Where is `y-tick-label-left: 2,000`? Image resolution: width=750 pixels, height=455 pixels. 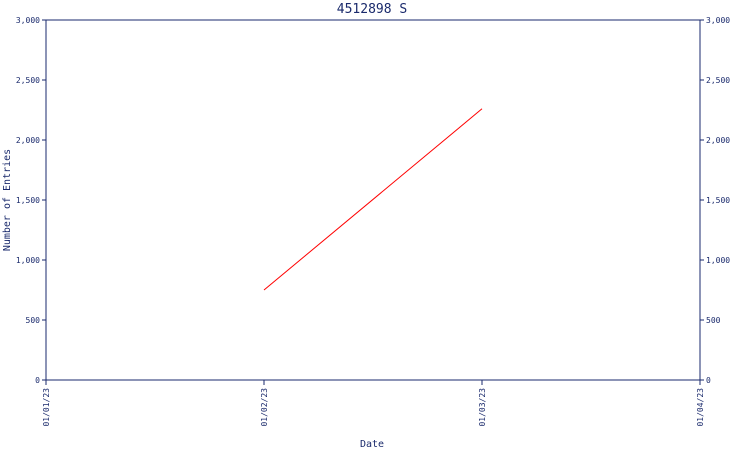 y-tick-label-left: 2,000 is located at coordinates (28, 140).